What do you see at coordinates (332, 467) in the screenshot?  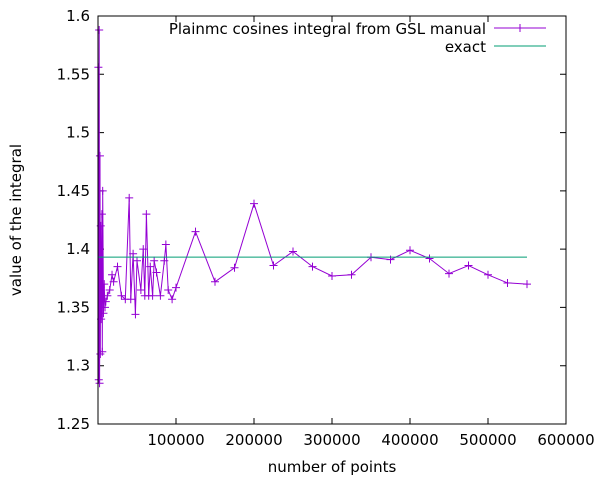 I see `x-axis-label: number of points` at bounding box center [332, 467].